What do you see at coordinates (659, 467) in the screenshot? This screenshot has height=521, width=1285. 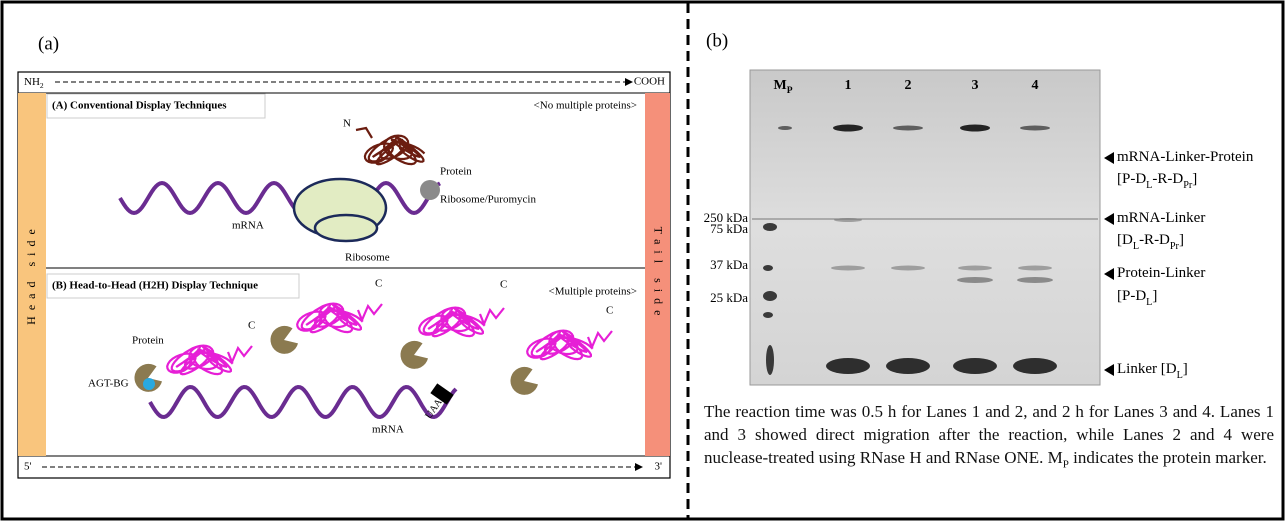 I see `three-prime: 3'` at bounding box center [659, 467].